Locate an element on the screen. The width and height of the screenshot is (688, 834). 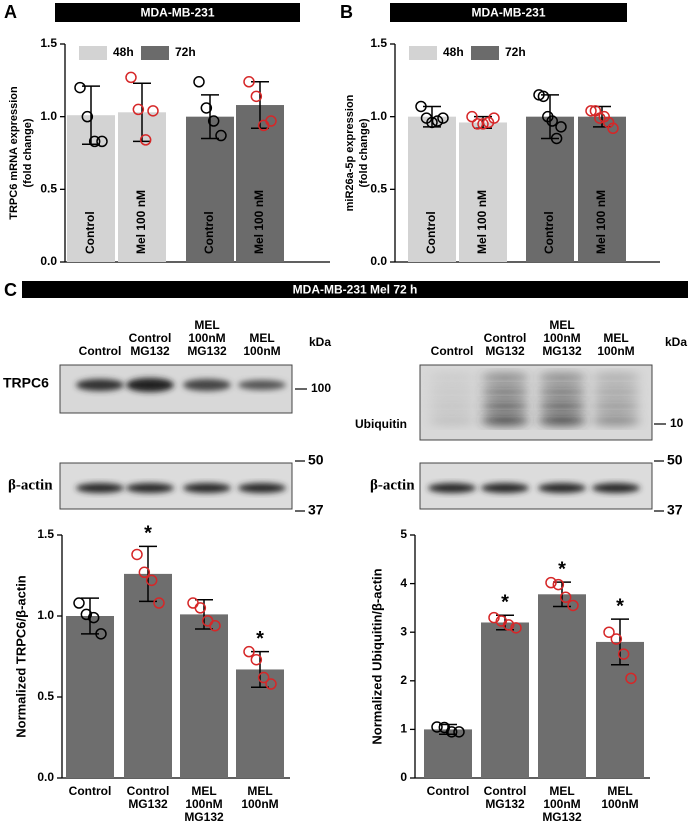
y-axis-label: Normalized Ubiquitin/β-actin is located at coordinates (376, 656).